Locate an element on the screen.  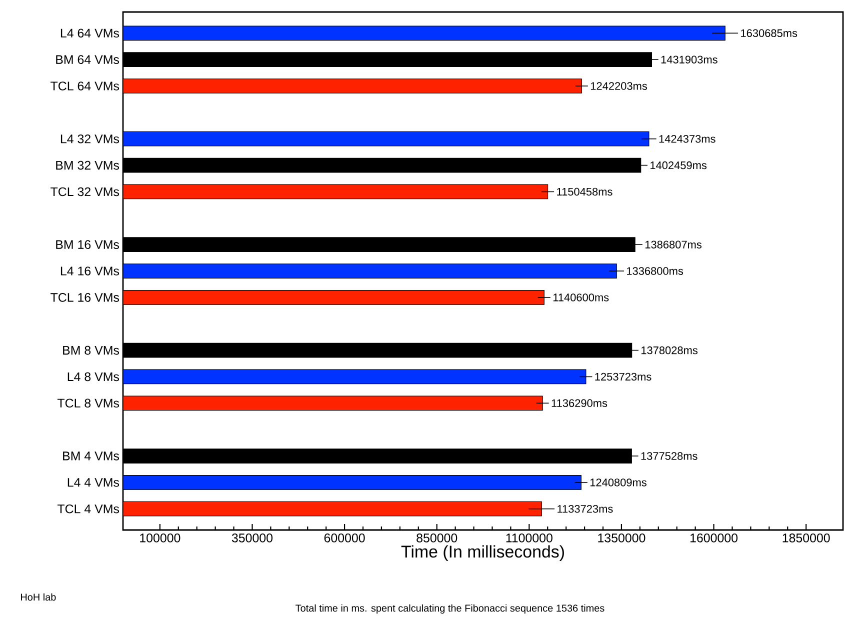
data-label: 1630685ms is located at coordinates (769, 33).